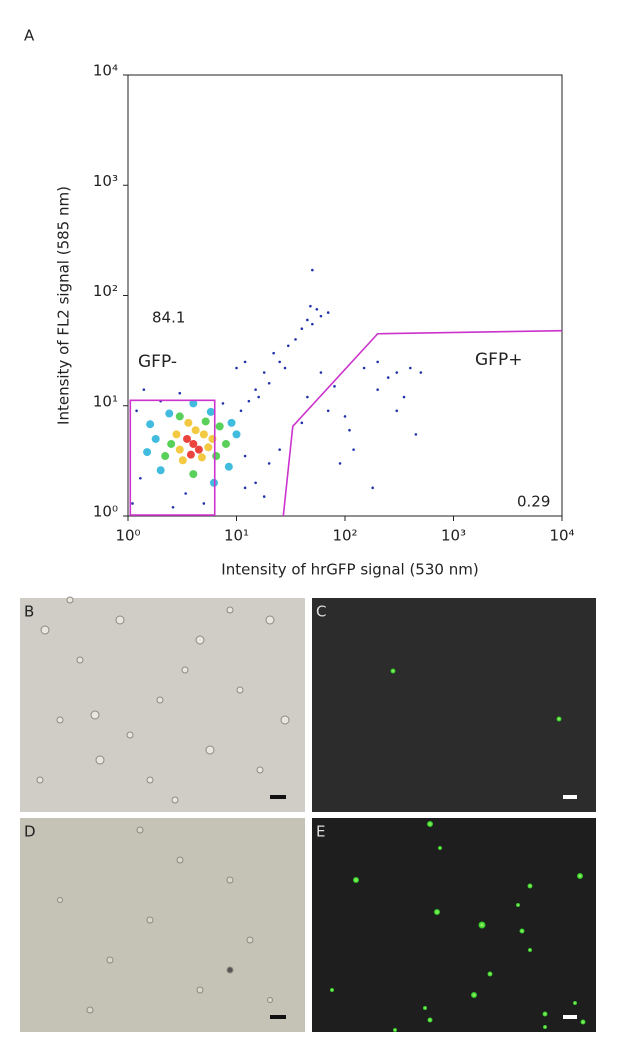 The height and width of the screenshot is (1054, 621). Describe the element at coordinates (533, 502) in the screenshot. I see `gate-percent: 0.29` at that location.